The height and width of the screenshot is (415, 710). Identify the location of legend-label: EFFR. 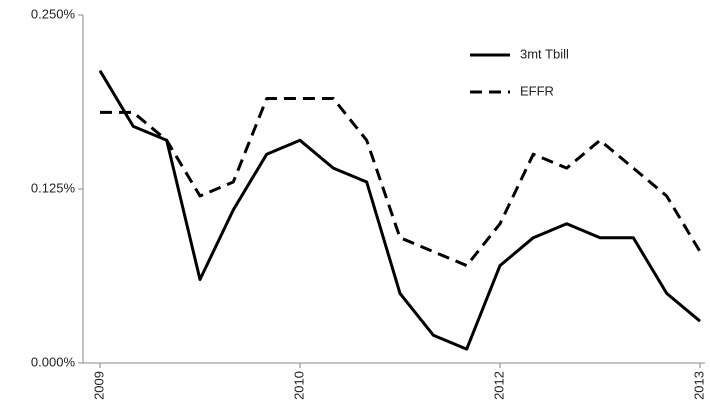
(537, 90).